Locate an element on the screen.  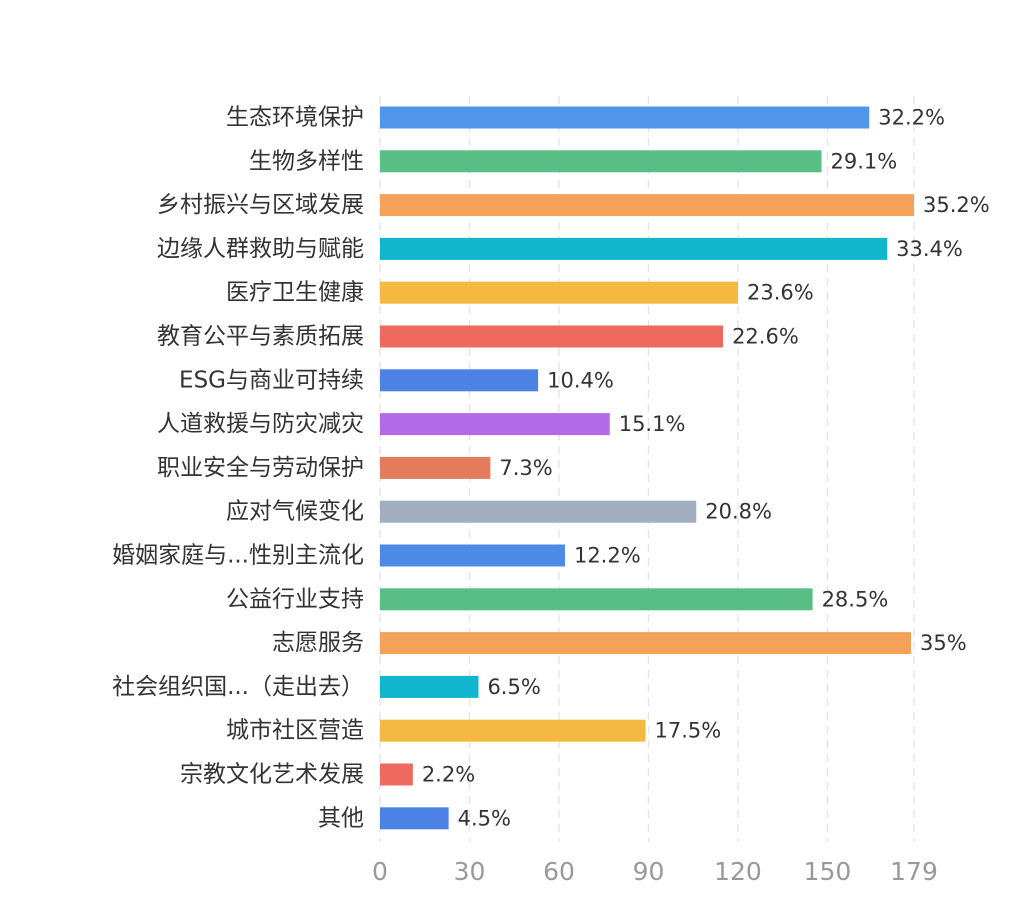
category-label: 职业安全与劳动保护 is located at coordinates (260, 468).